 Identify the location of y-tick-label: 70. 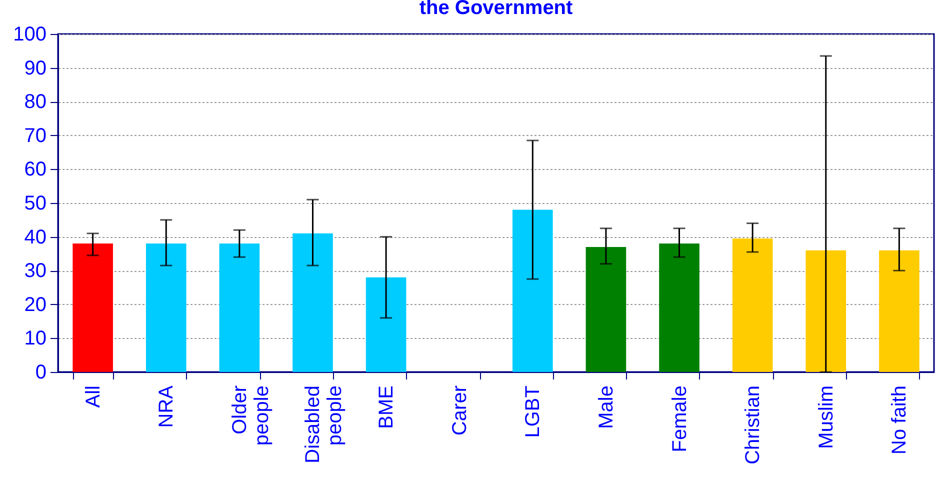
(35, 135).